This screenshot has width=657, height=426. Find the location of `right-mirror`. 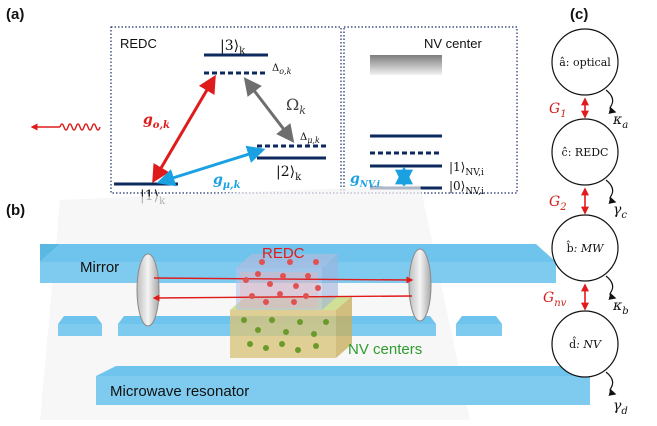

right-mirror is located at coordinates (420, 285).